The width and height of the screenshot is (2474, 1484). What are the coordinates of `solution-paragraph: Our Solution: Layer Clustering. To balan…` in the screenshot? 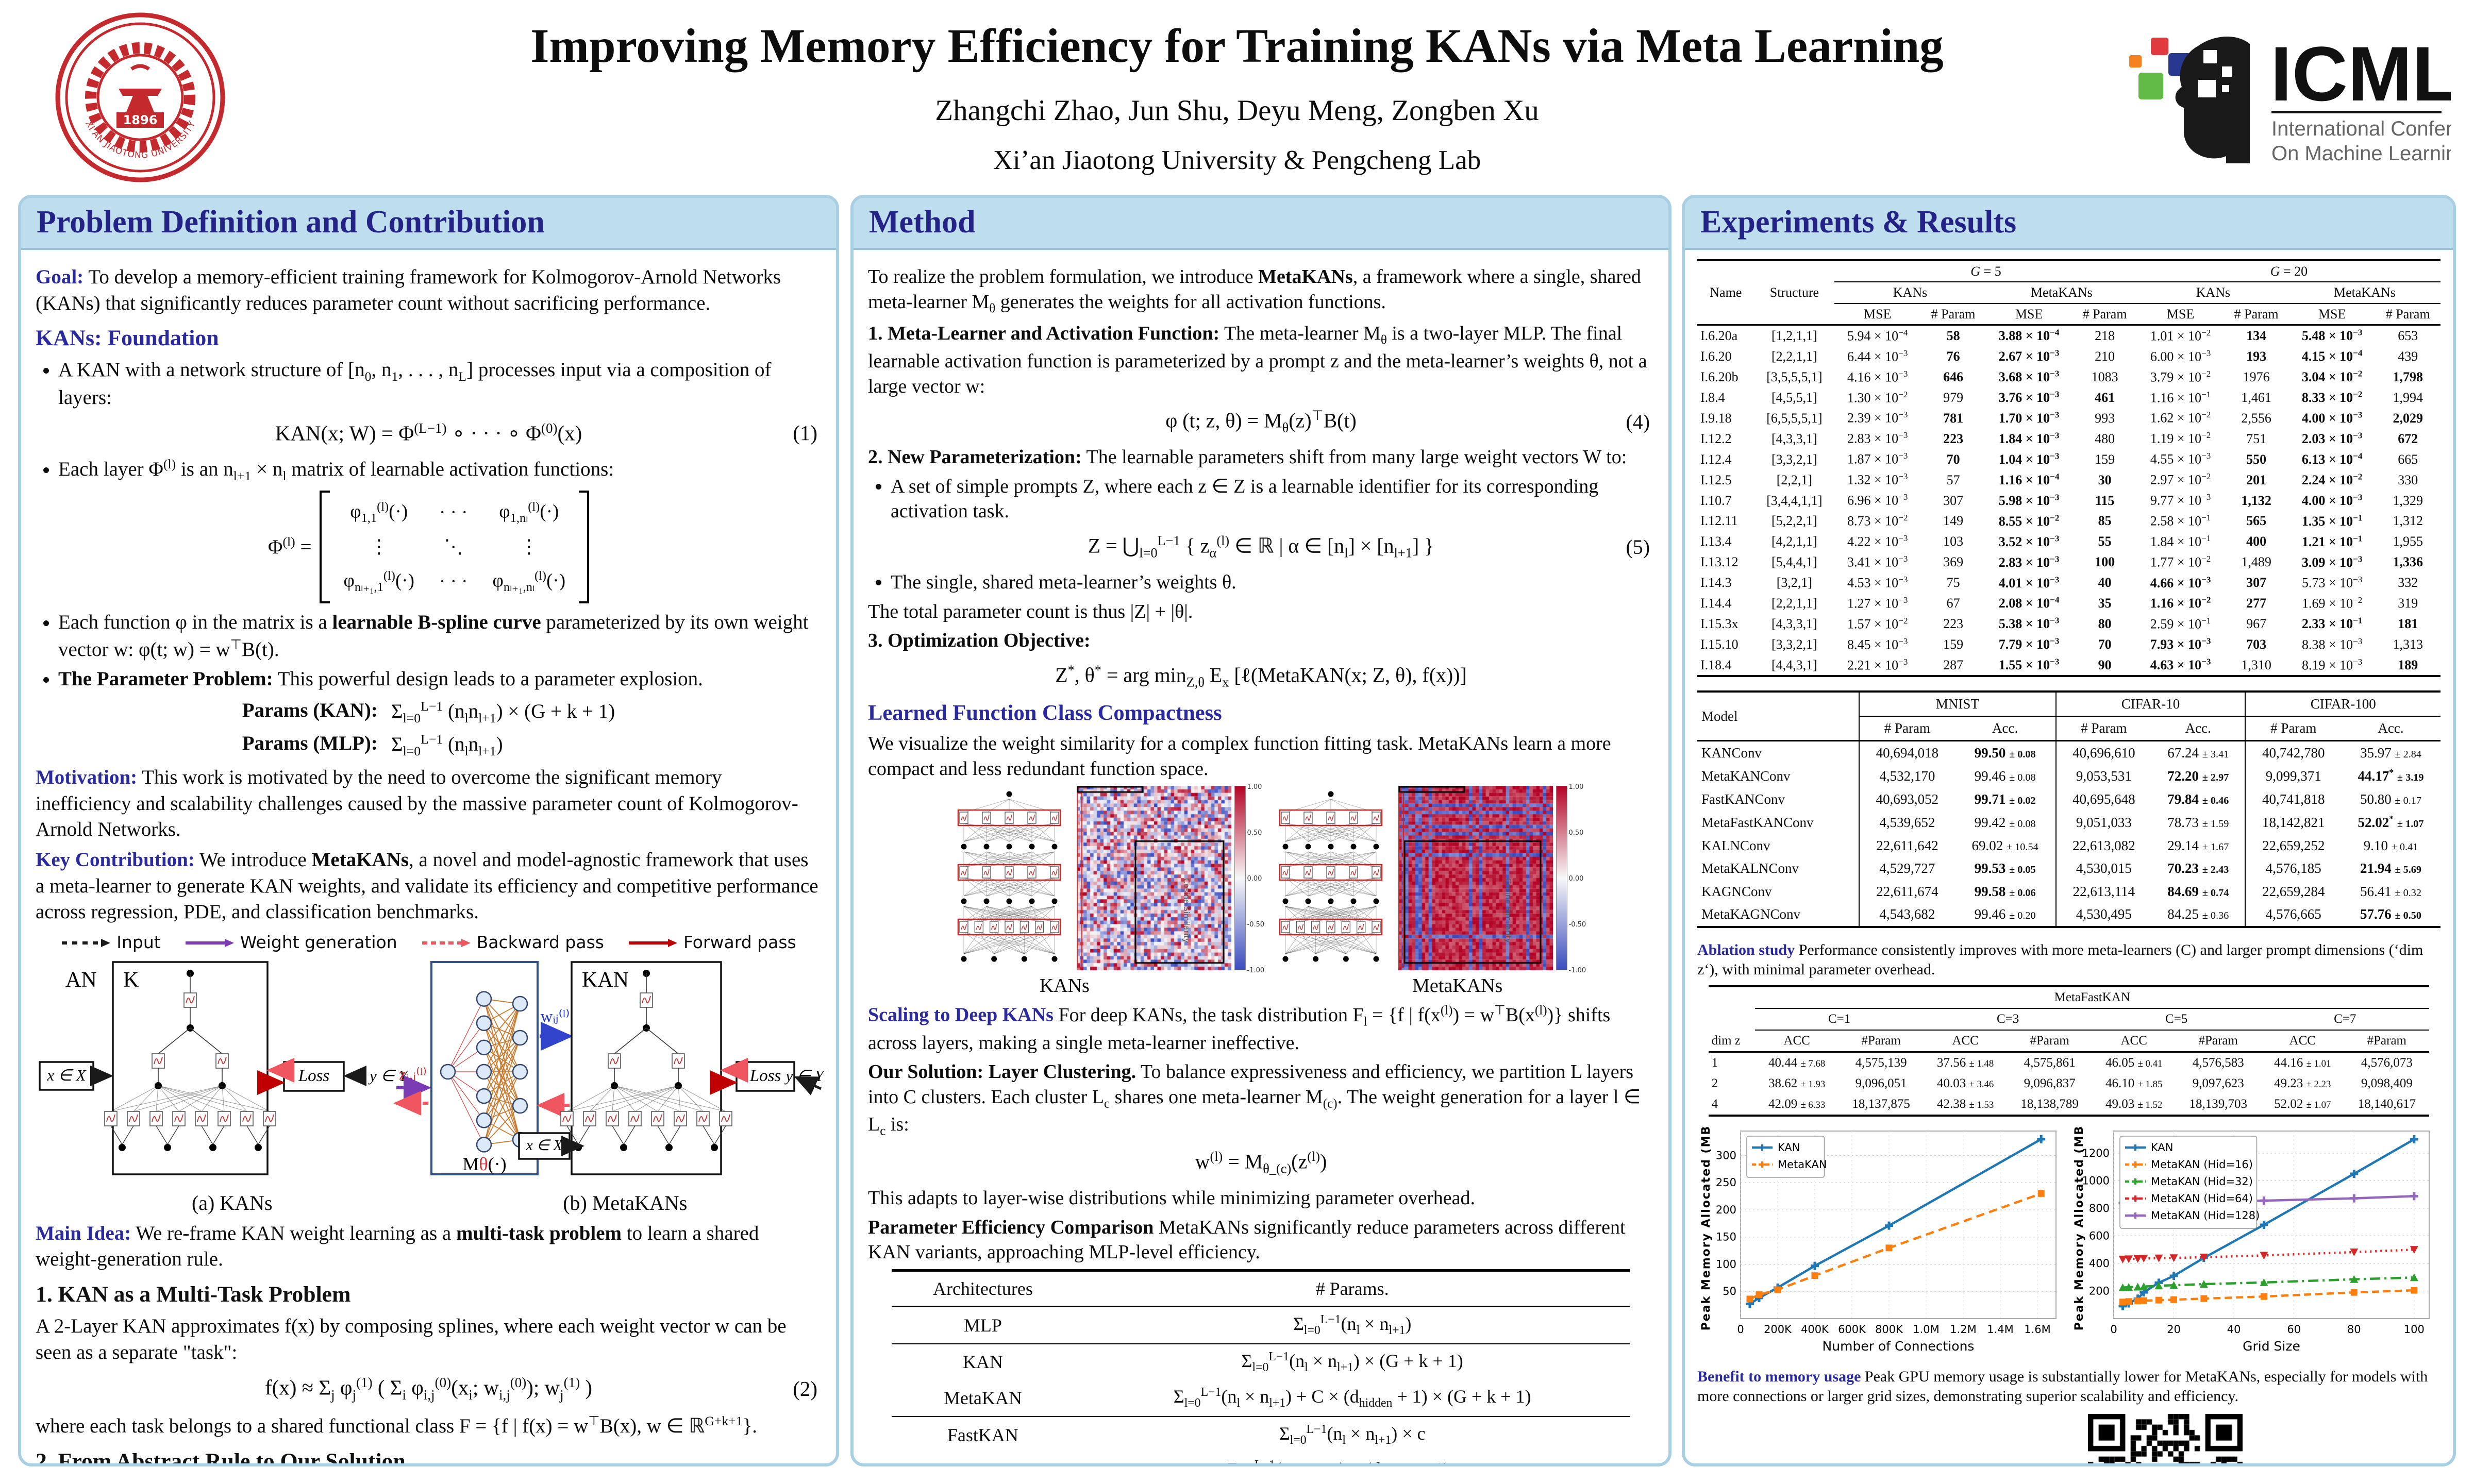 It's located at (1254, 1100).